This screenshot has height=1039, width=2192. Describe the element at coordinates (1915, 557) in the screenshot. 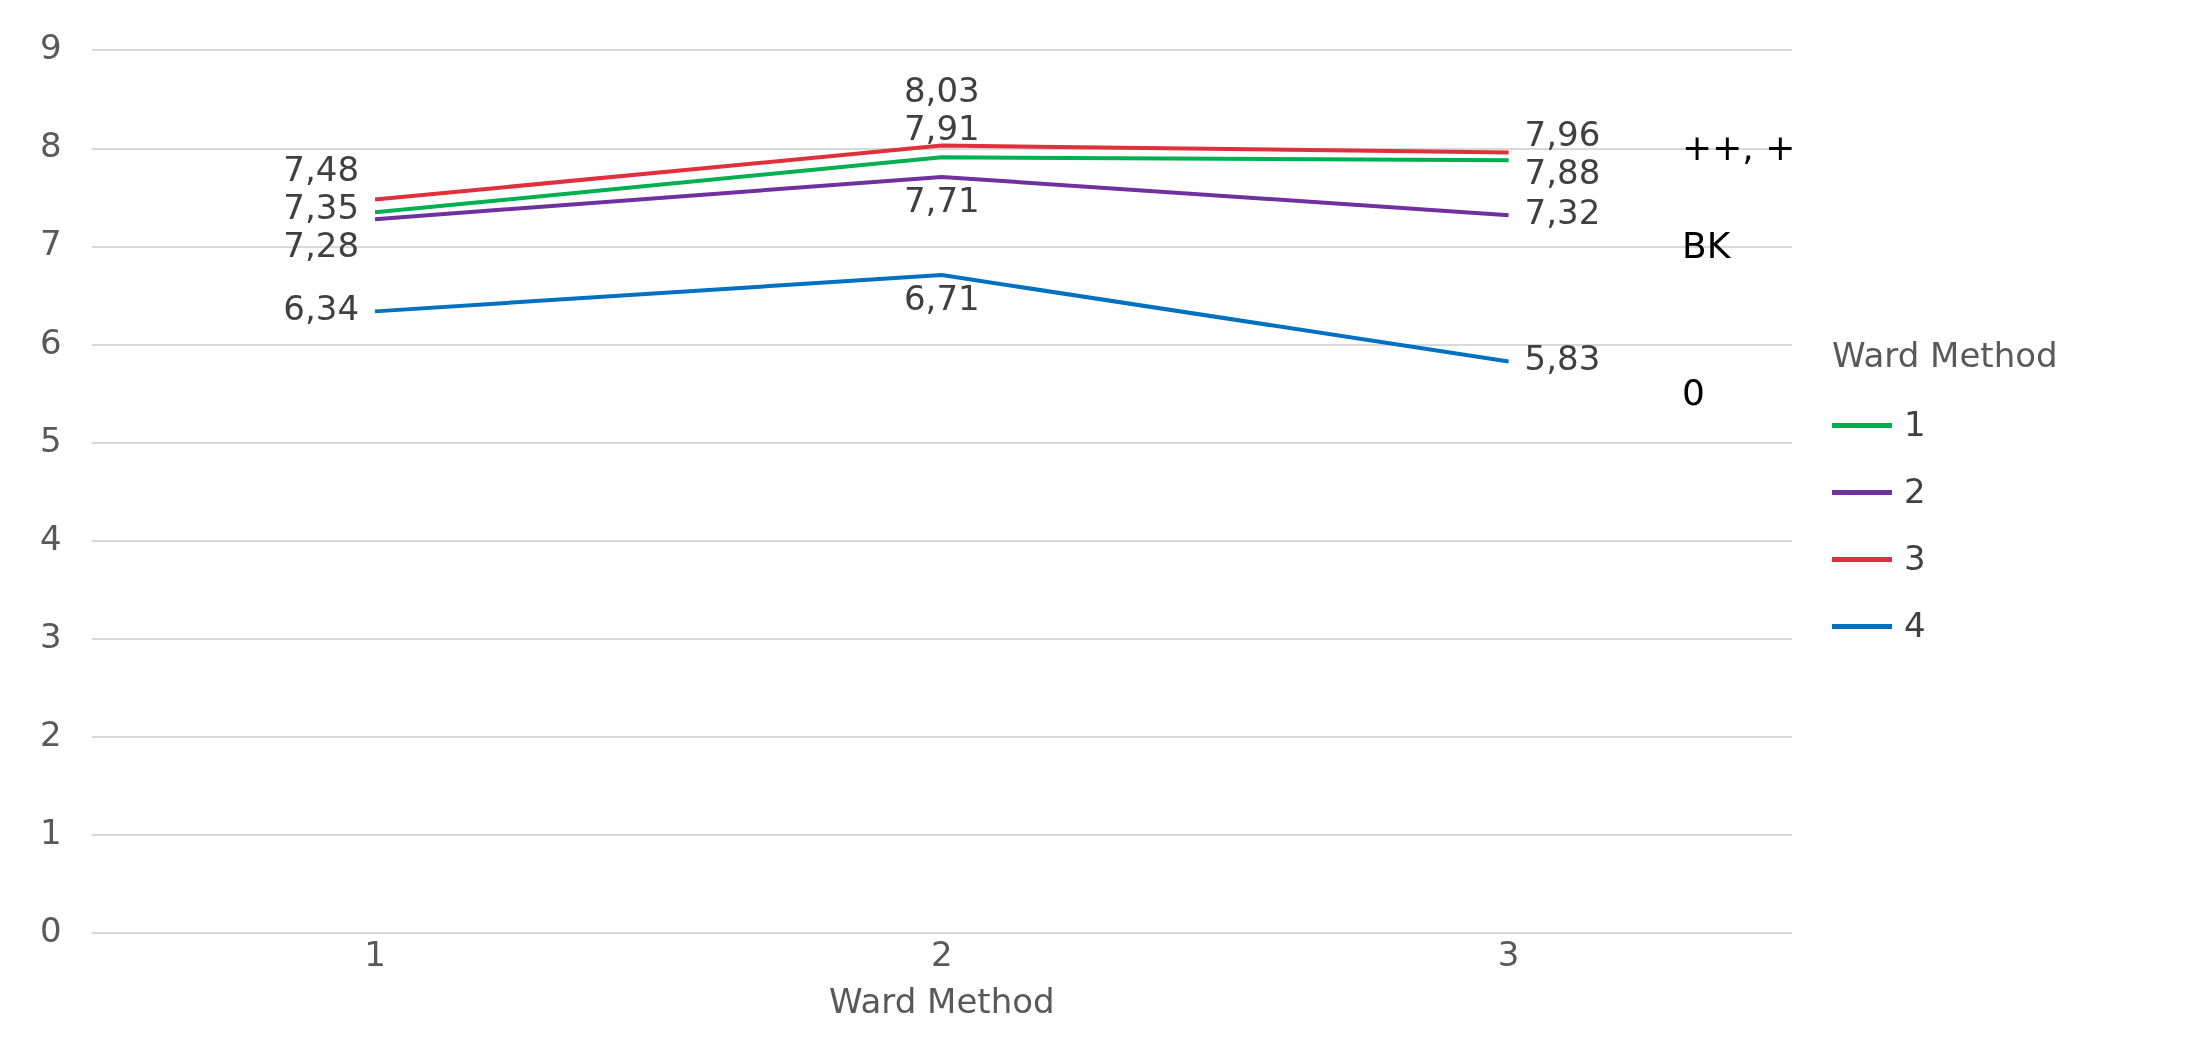

I see `legend-label: 3` at that location.